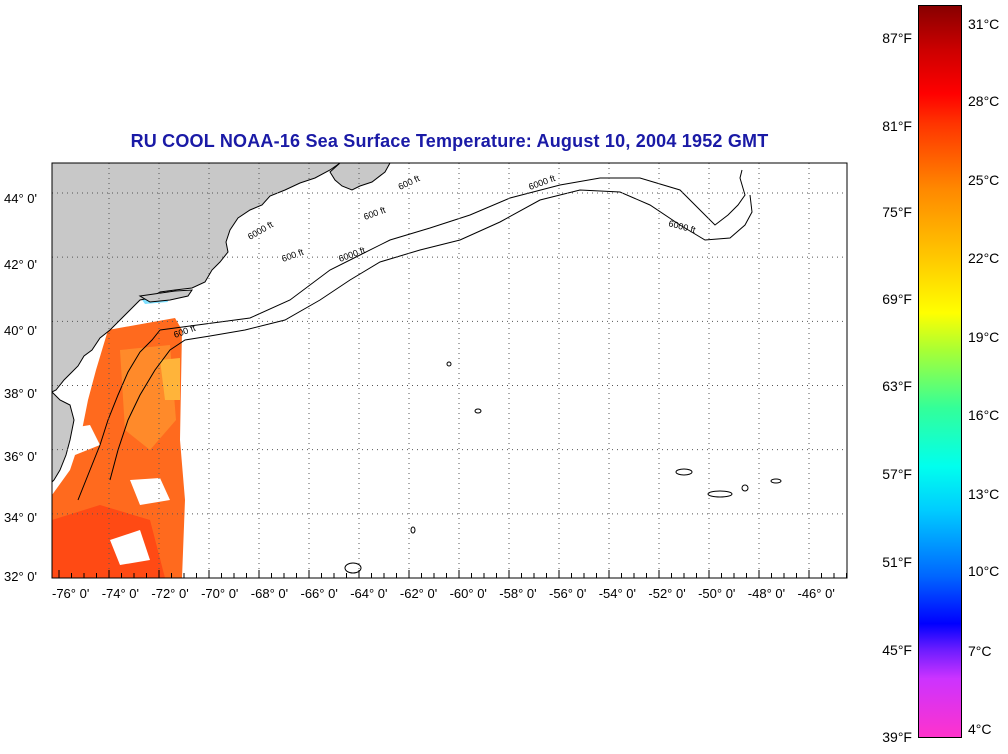 This screenshot has height=754, width=1008. Describe the element at coordinates (980, 729) in the screenshot. I see `colorbar-celsius-label: 4°C` at that location.